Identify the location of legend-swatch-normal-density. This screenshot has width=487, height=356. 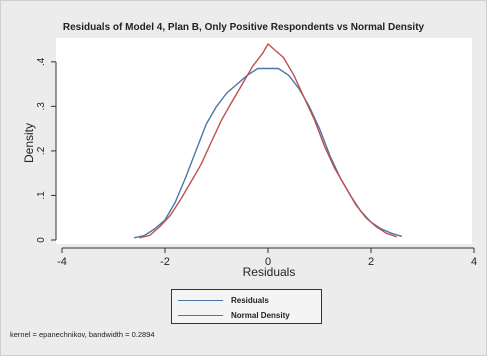
(200, 315).